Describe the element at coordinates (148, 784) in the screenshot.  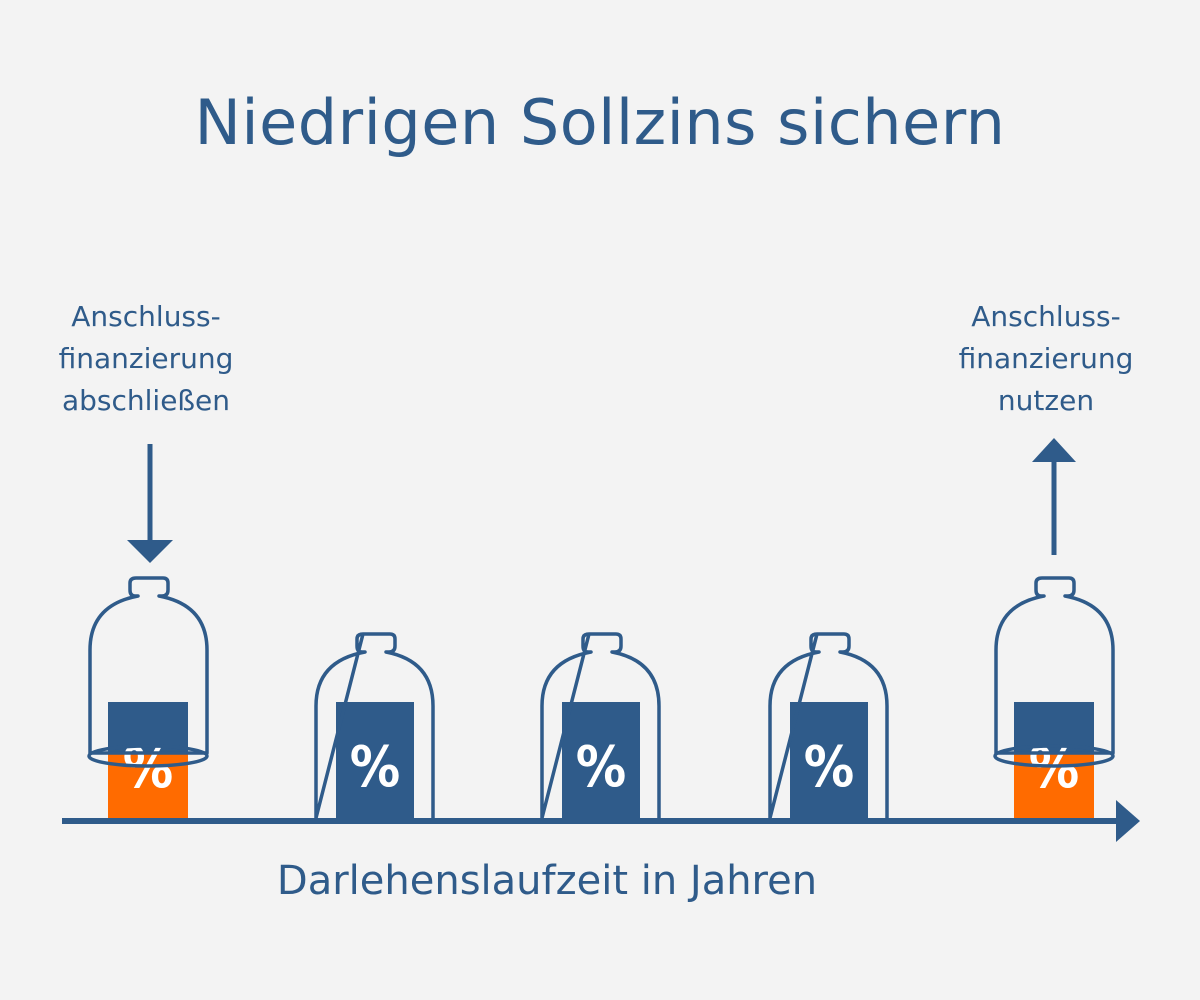
I see `jar-1-orange-block` at that location.